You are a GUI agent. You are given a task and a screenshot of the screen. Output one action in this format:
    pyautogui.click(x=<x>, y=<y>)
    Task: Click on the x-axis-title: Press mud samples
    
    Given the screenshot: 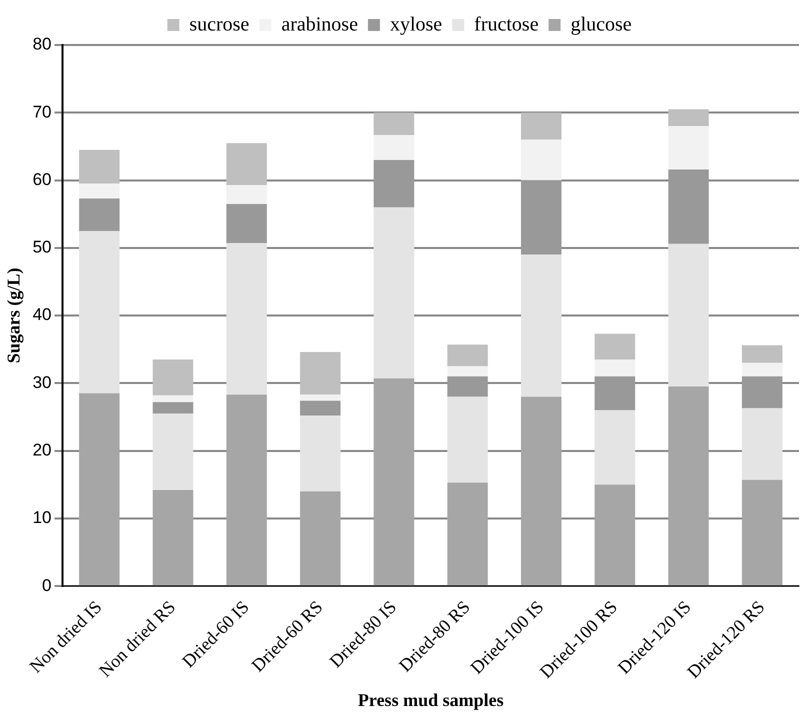 What is the action you would take?
    pyautogui.click(x=431, y=700)
    